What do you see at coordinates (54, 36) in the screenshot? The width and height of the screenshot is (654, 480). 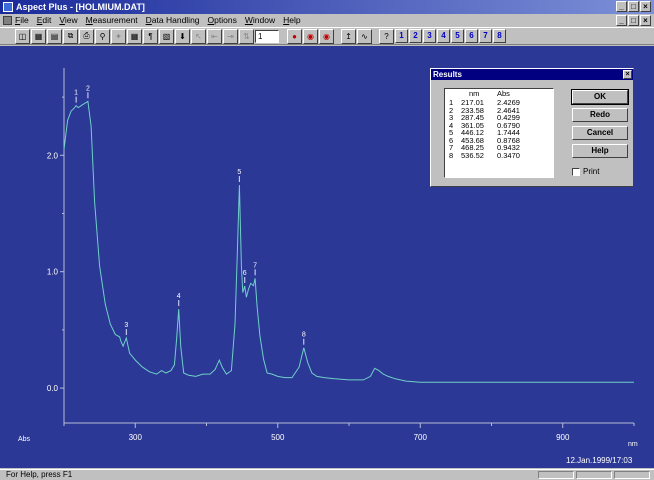 I see `print-icon: ▤` at bounding box center [54, 36].